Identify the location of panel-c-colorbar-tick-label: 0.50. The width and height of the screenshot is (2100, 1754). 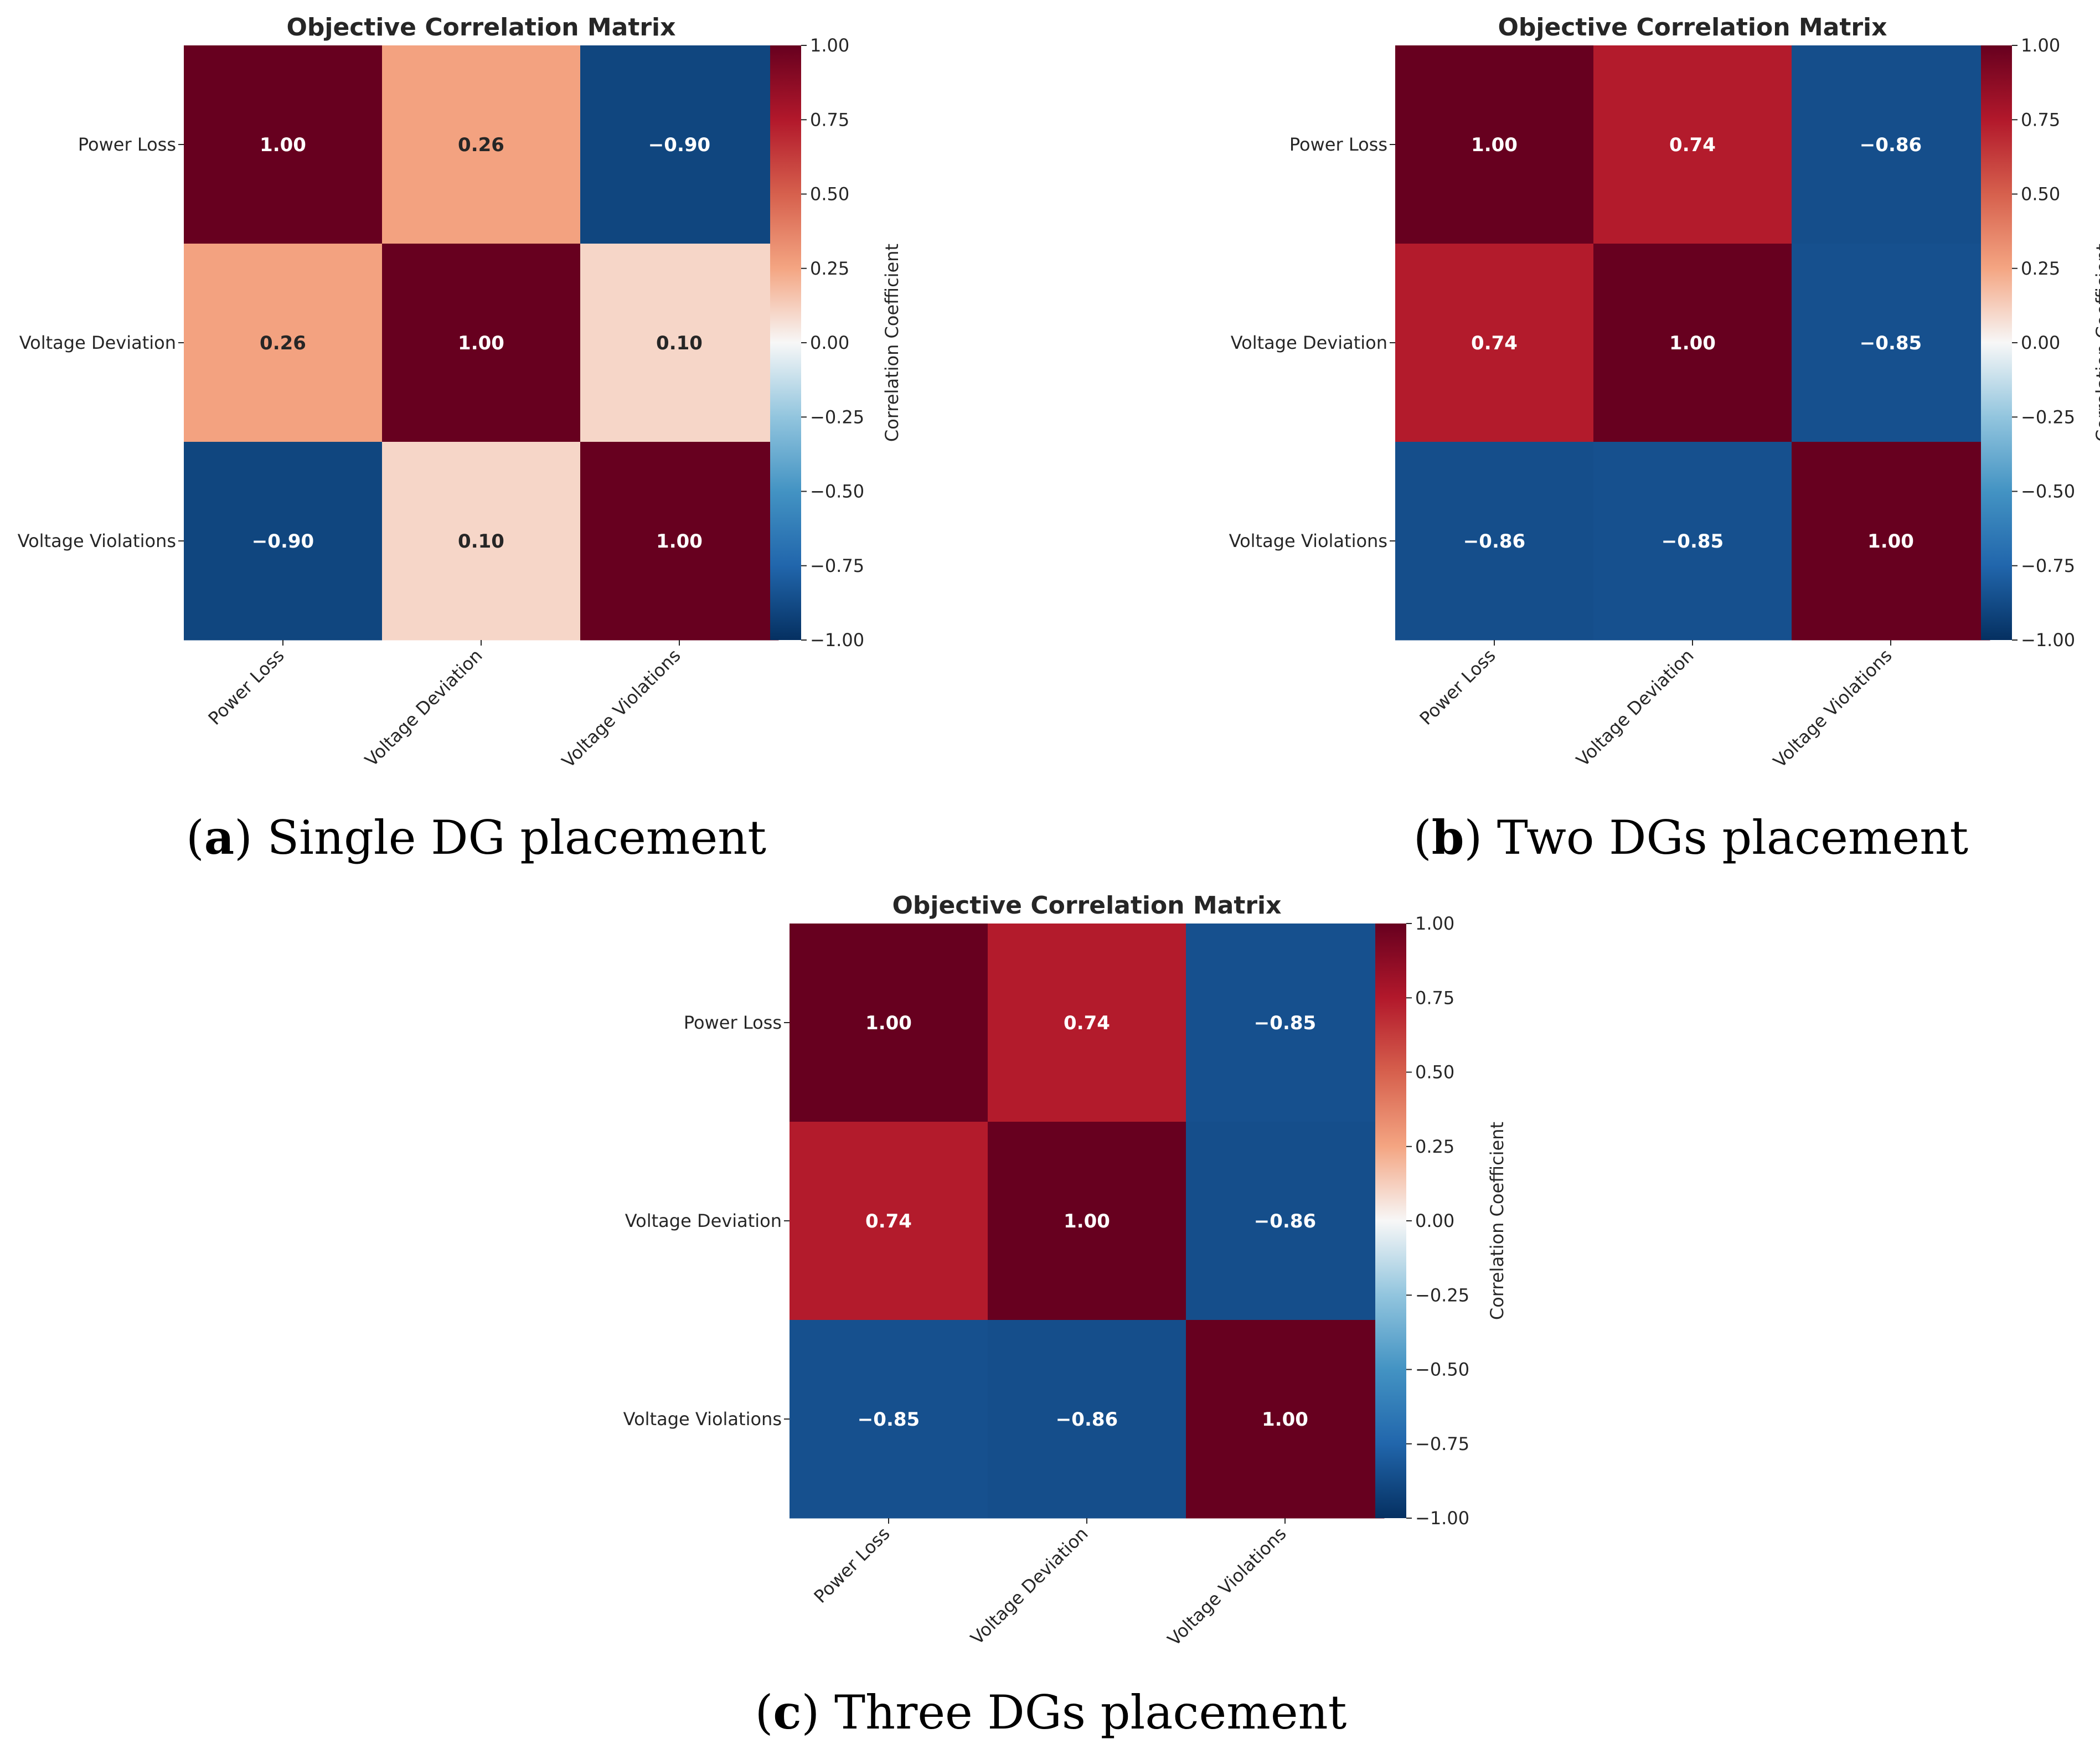
(1434, 1072).